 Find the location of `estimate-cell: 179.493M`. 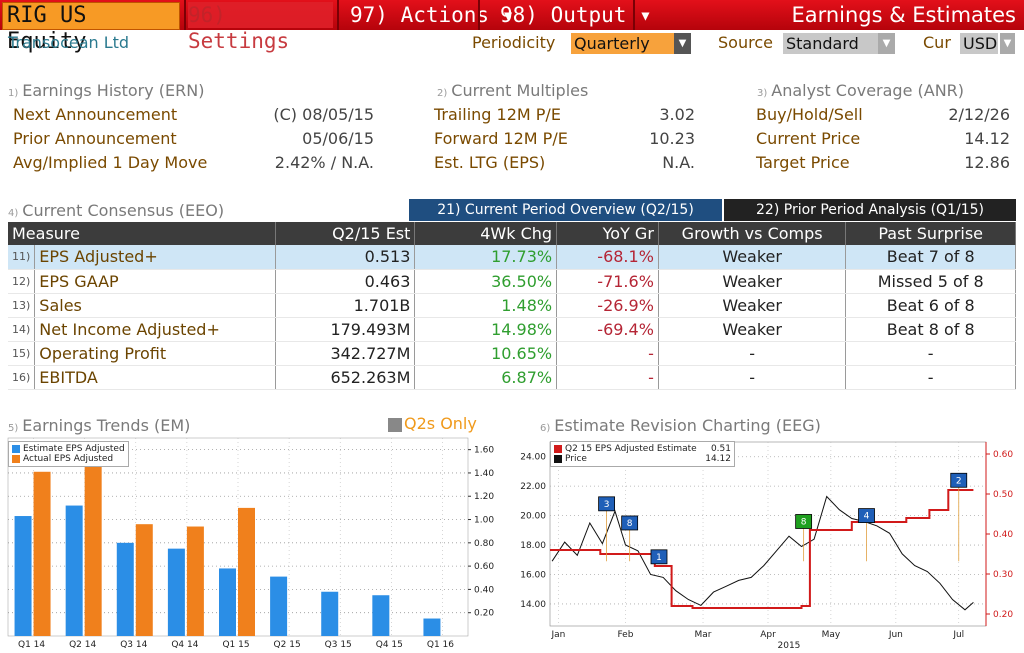

estimate-cell: 179.493M is located at coordinates (345, 329).